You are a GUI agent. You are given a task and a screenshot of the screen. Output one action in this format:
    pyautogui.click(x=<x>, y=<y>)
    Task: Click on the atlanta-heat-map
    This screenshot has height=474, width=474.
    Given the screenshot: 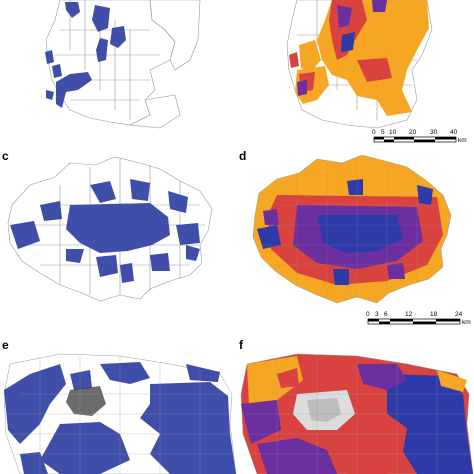 What is the action you would take?
    pyautogui.click(x=357, y=413)
    